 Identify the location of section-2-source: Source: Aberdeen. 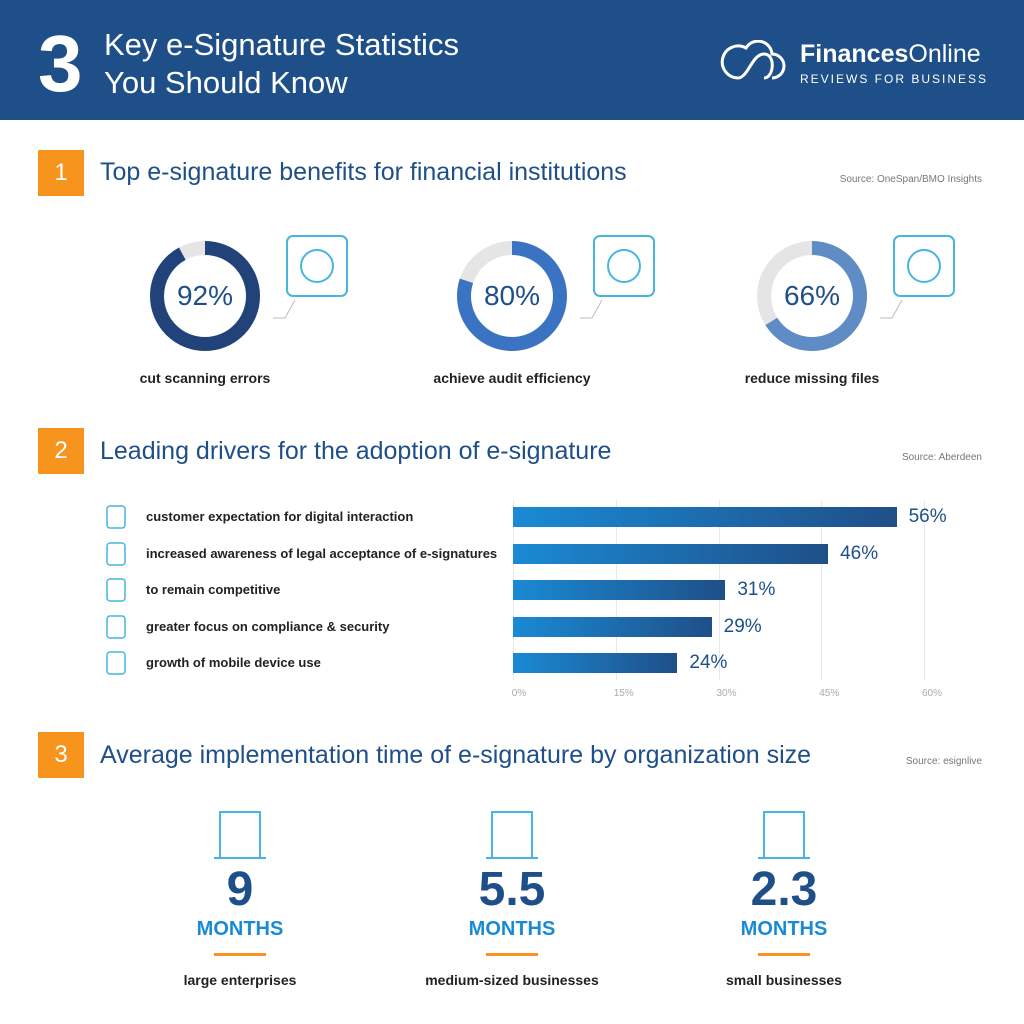
(941, 457).